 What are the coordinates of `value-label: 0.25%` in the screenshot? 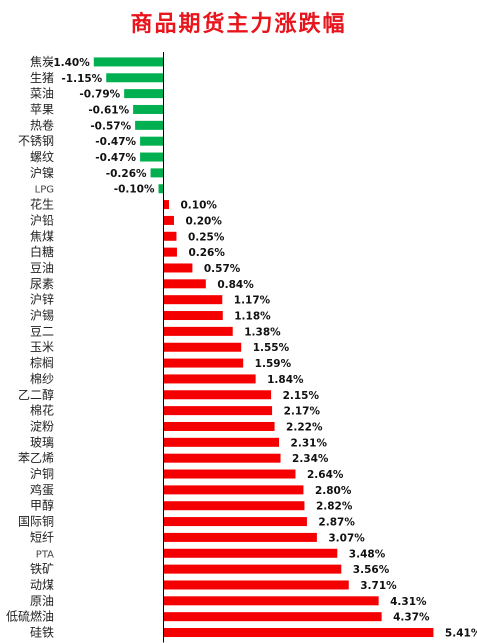 It's located at (206, 237).